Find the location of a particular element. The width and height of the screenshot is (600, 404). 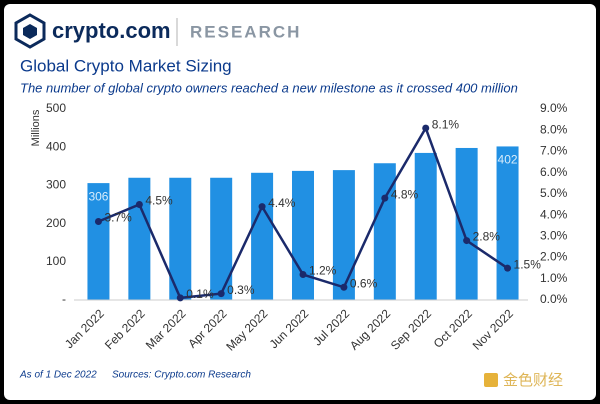

y2-tick-label: 1.0% is located at coordinates (554, 278).